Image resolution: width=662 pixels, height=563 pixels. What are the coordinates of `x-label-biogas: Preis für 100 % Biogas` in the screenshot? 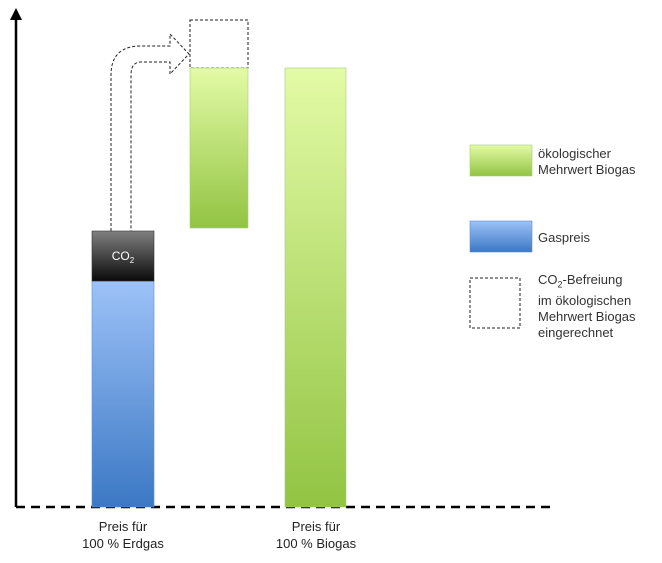 It's located at (316, 535).